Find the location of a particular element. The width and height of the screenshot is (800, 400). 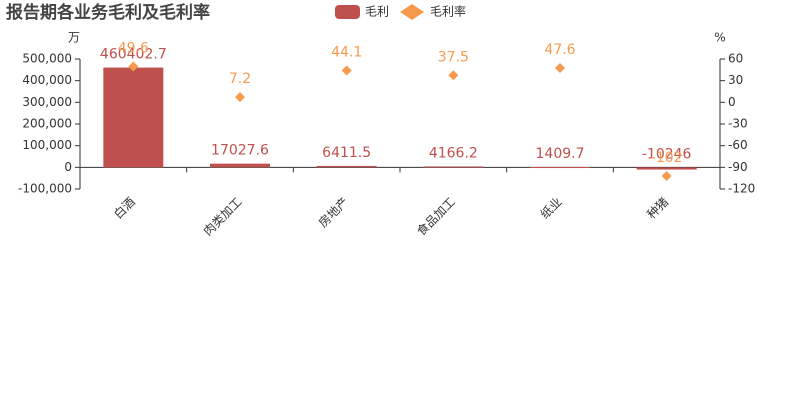

rate-value-label: 44.1 is located at coordinates (346, 52).